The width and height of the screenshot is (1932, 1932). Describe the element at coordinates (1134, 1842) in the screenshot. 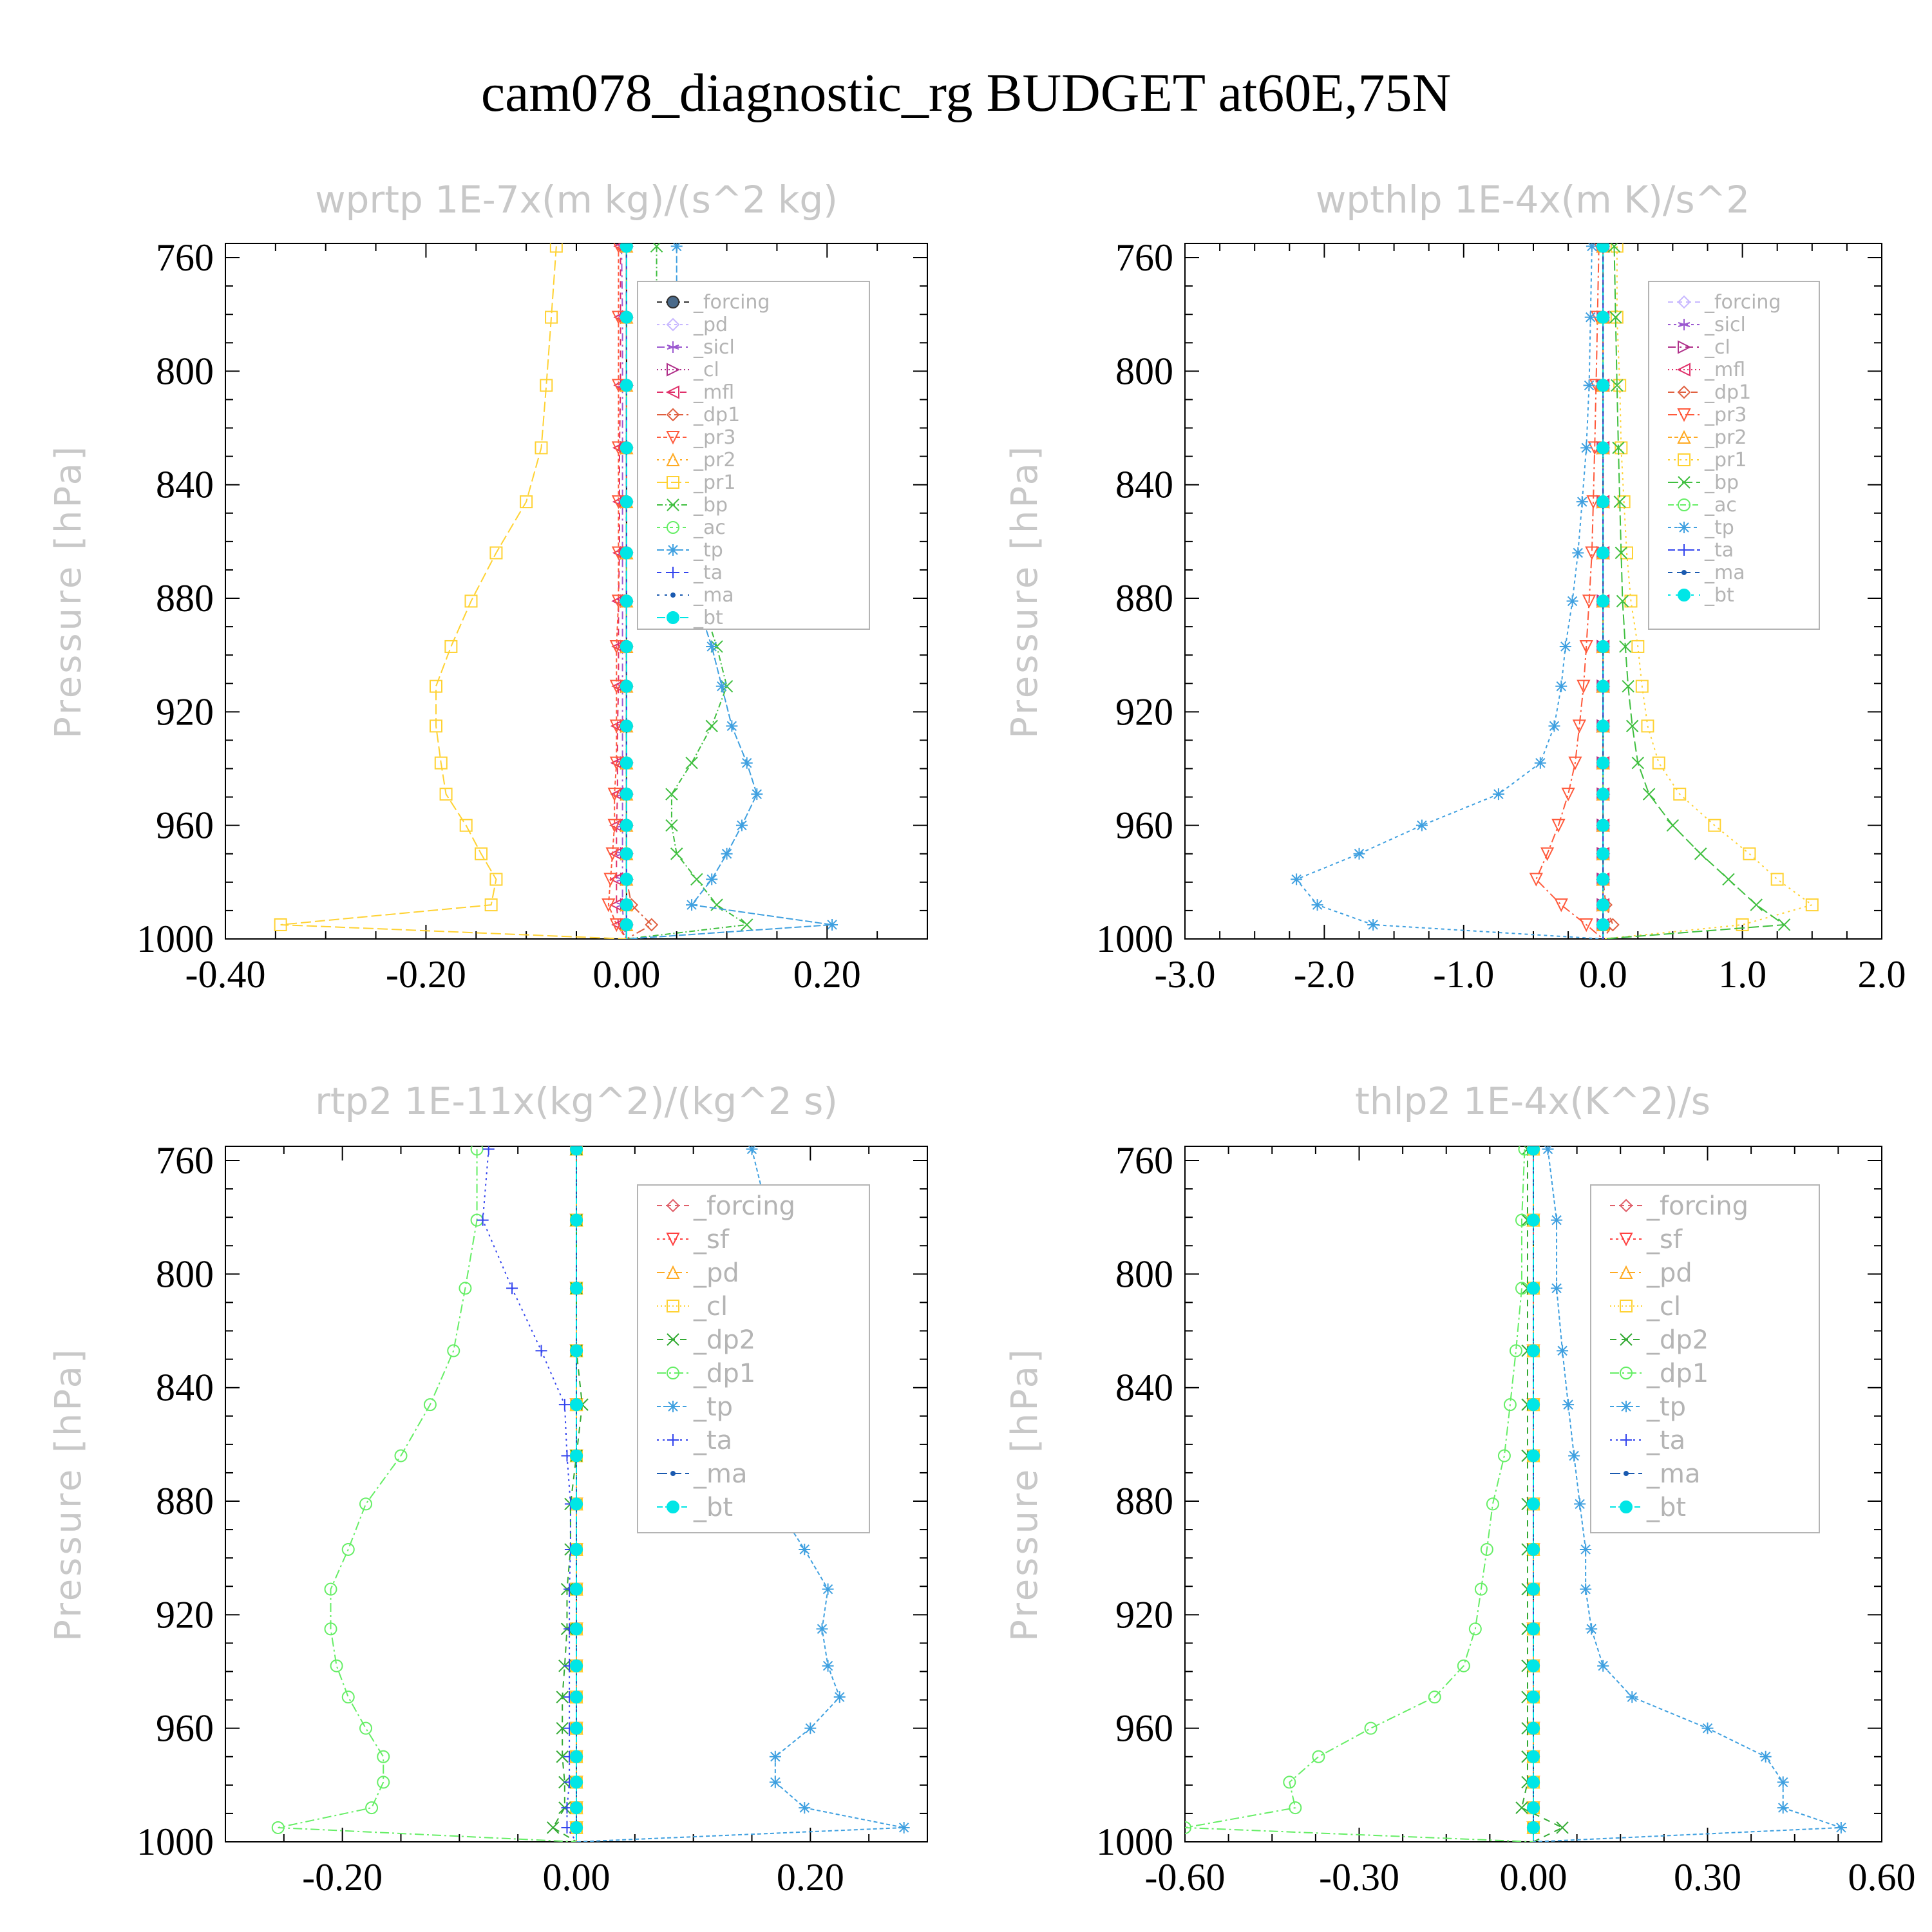

I see `y-tick-label: 1000` at that location.